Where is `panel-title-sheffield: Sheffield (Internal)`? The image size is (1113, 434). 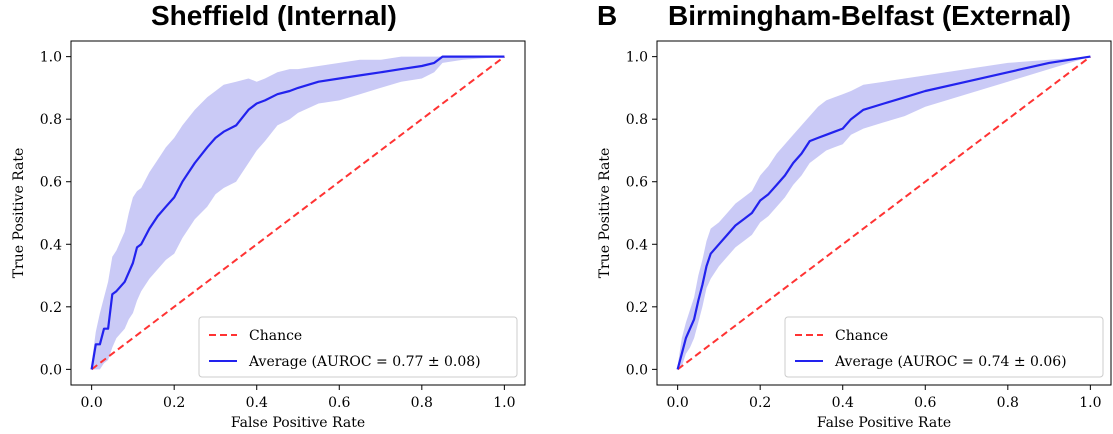 panel-title-sheffield: Sheffield (Internal) is located at coordinates (274, 15).